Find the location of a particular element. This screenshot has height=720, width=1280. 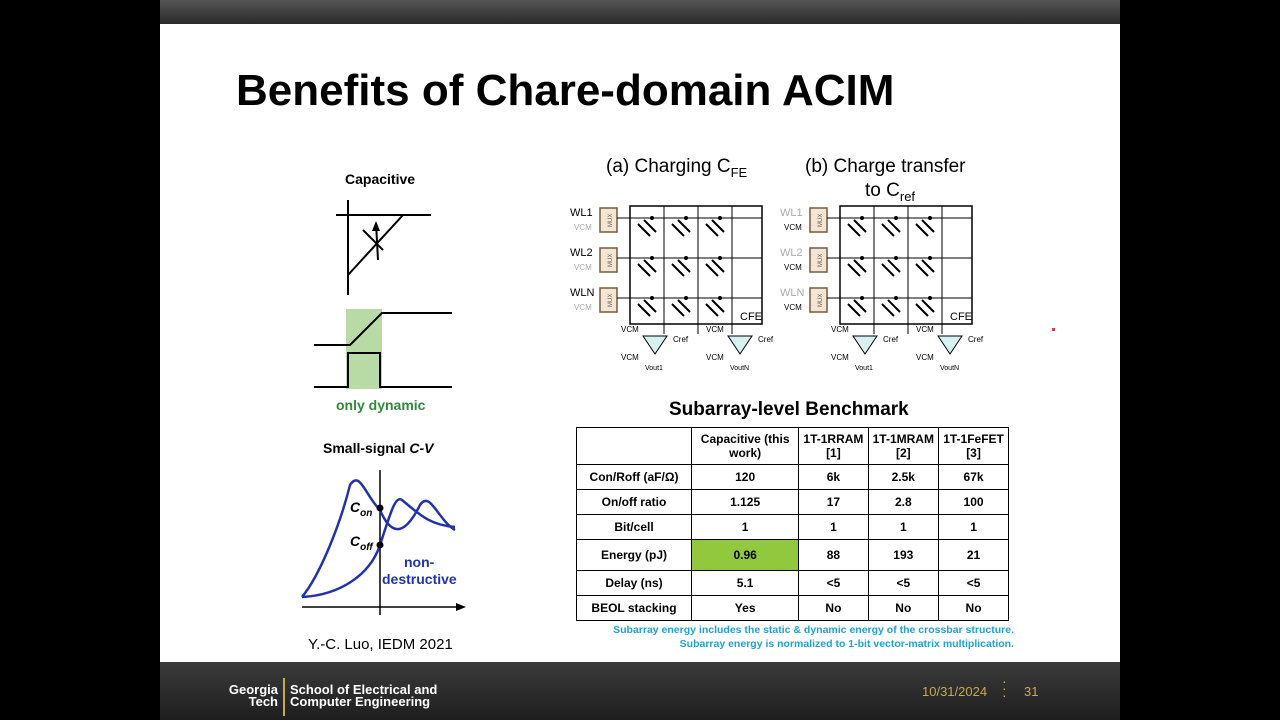

table-header-cell: 1T-1MRAM [2] is located at coordinates (903, 446).